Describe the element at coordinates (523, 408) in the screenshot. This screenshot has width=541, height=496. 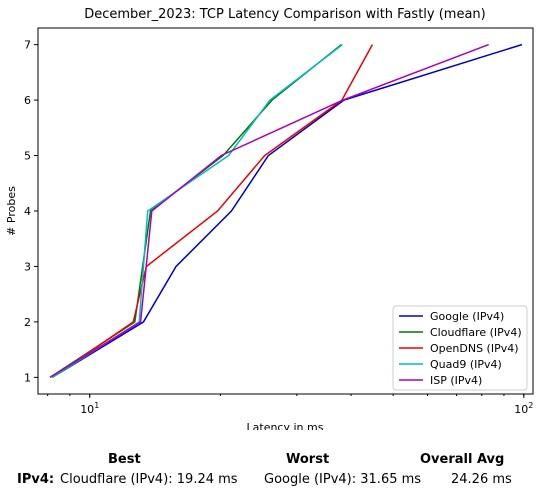
I see `x-tick-label: 10²` at that location.